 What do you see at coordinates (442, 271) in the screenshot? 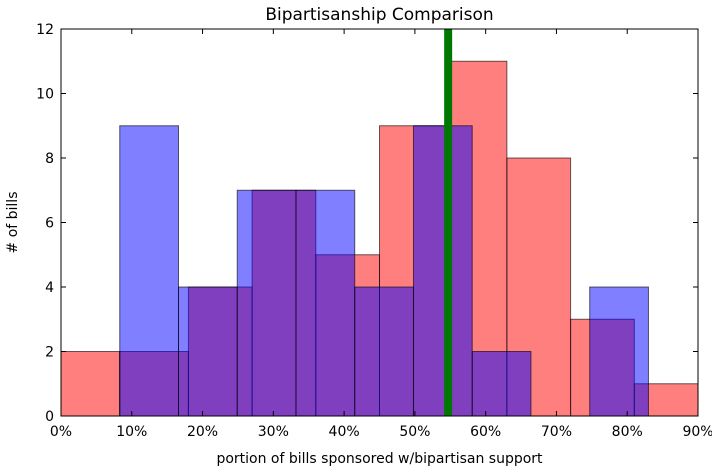
I see `histogram-bar-s0-b6` at bounding box center [442, 271].